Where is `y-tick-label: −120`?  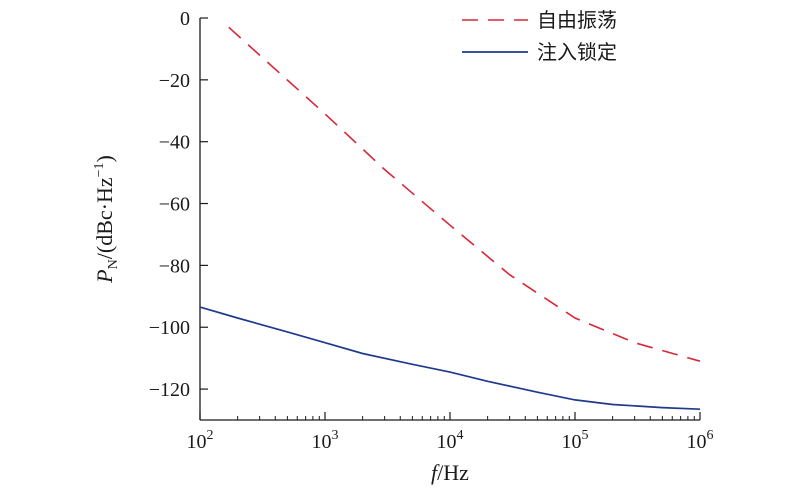 y-tick-label: −120 is located at coordinates (169, 390).